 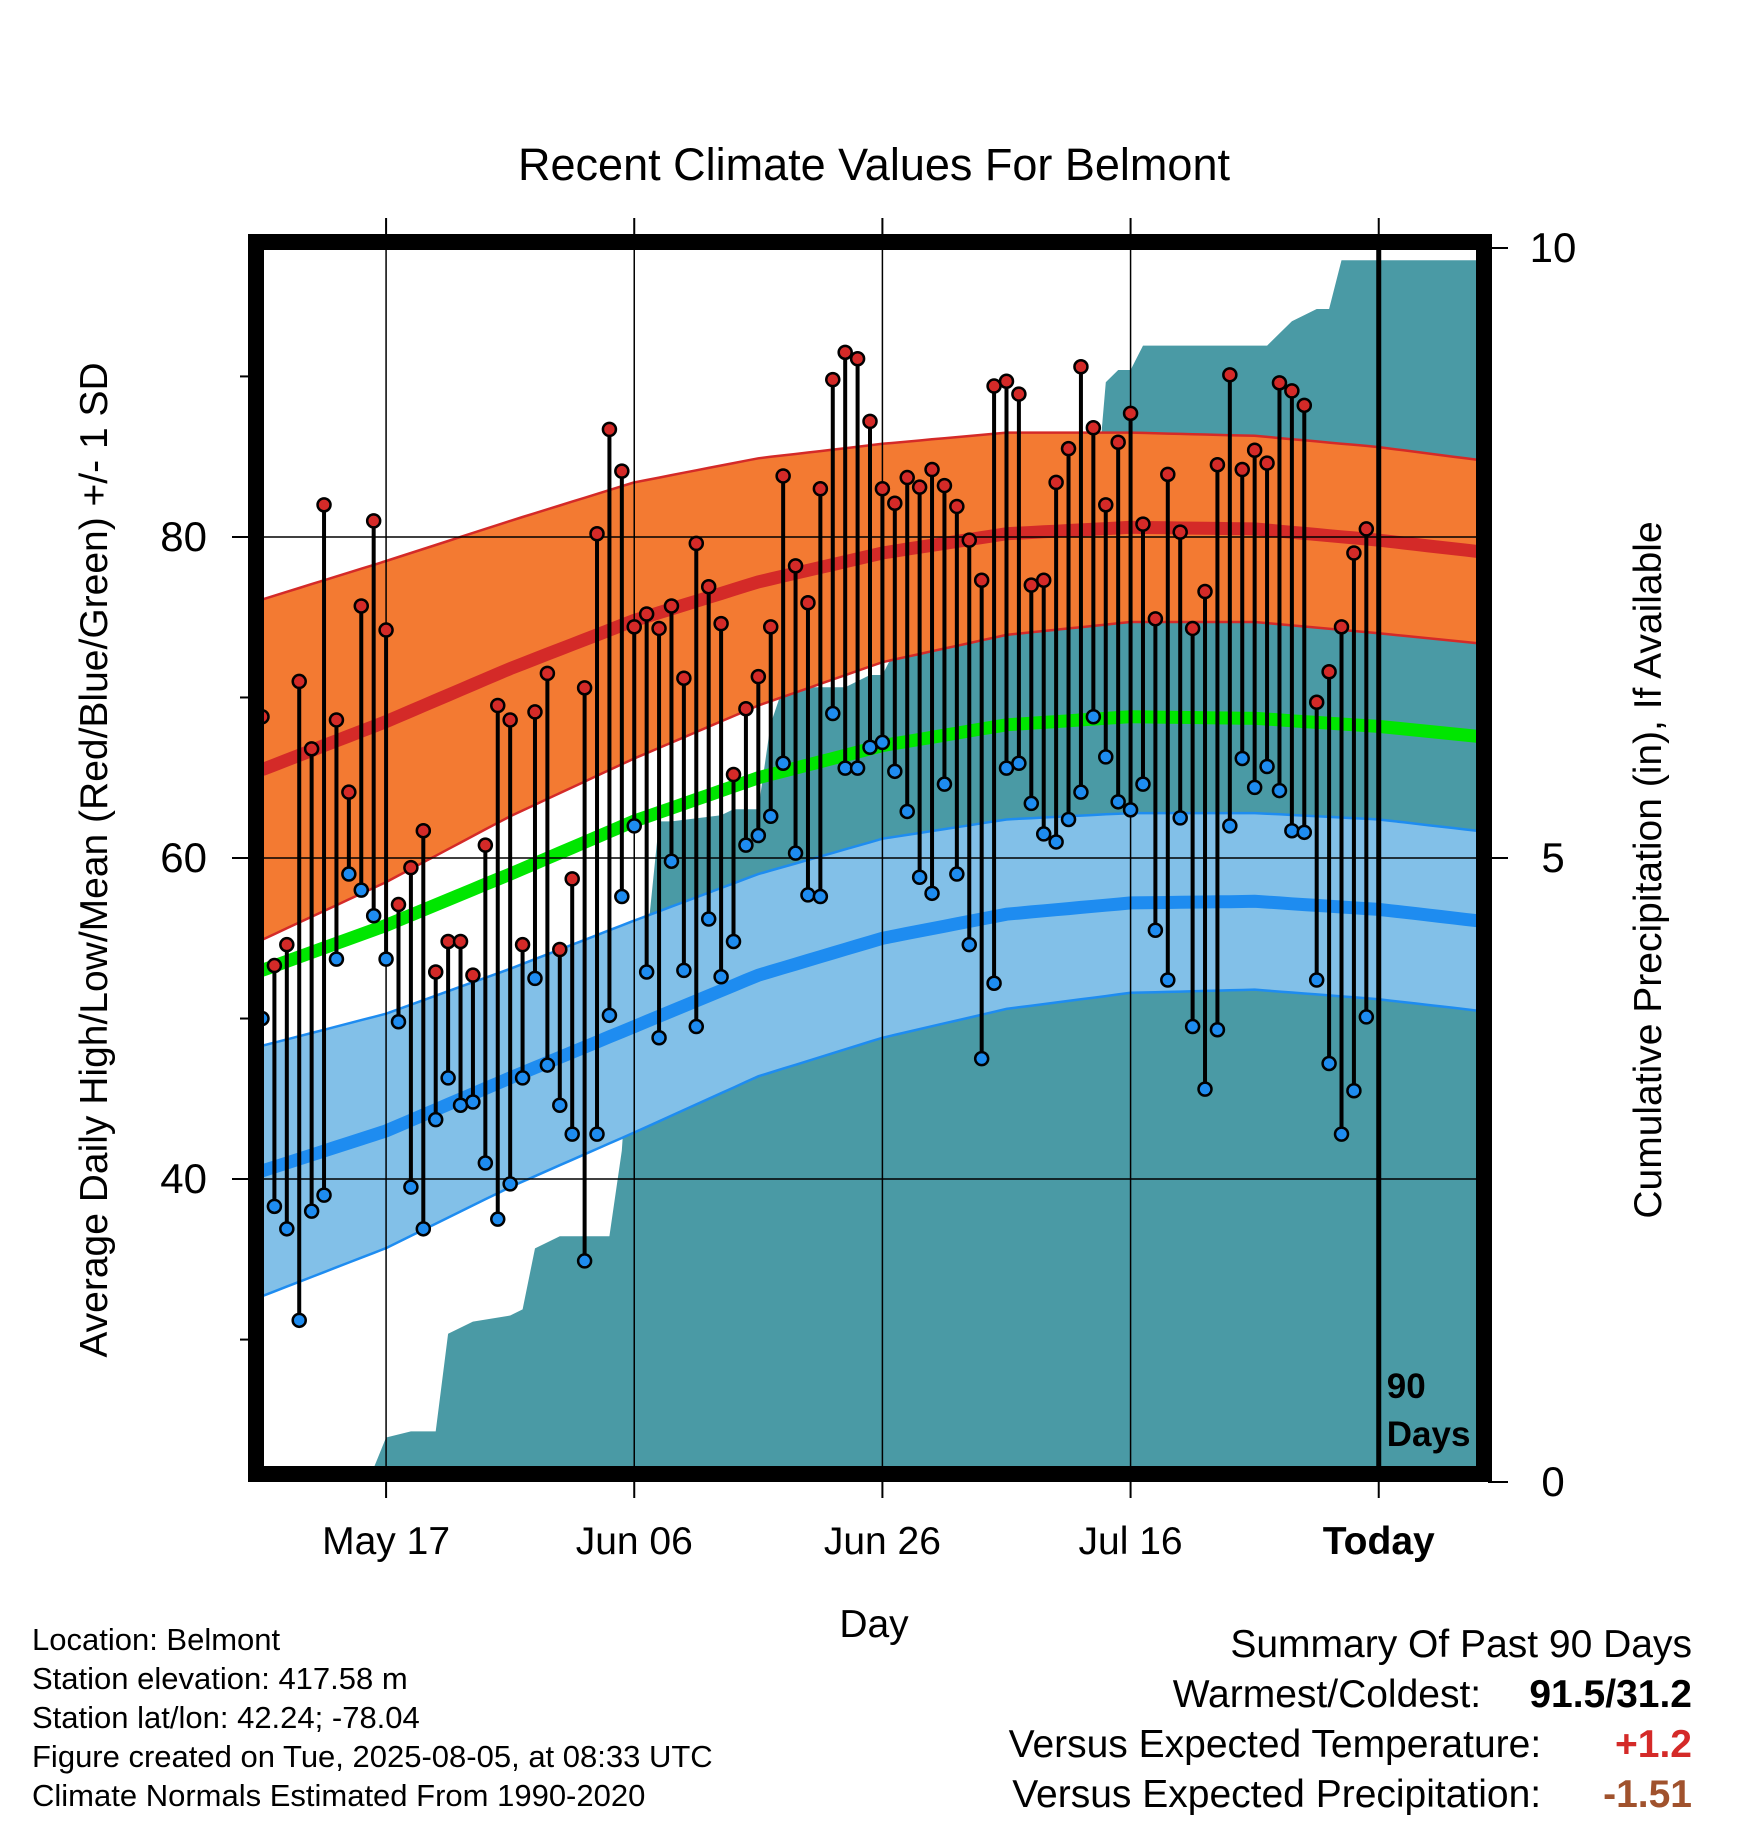 What do you see at coordinates (870, 1036) in the screenshot?
I see `normal-low-line` at bounding box center [870, 1036].